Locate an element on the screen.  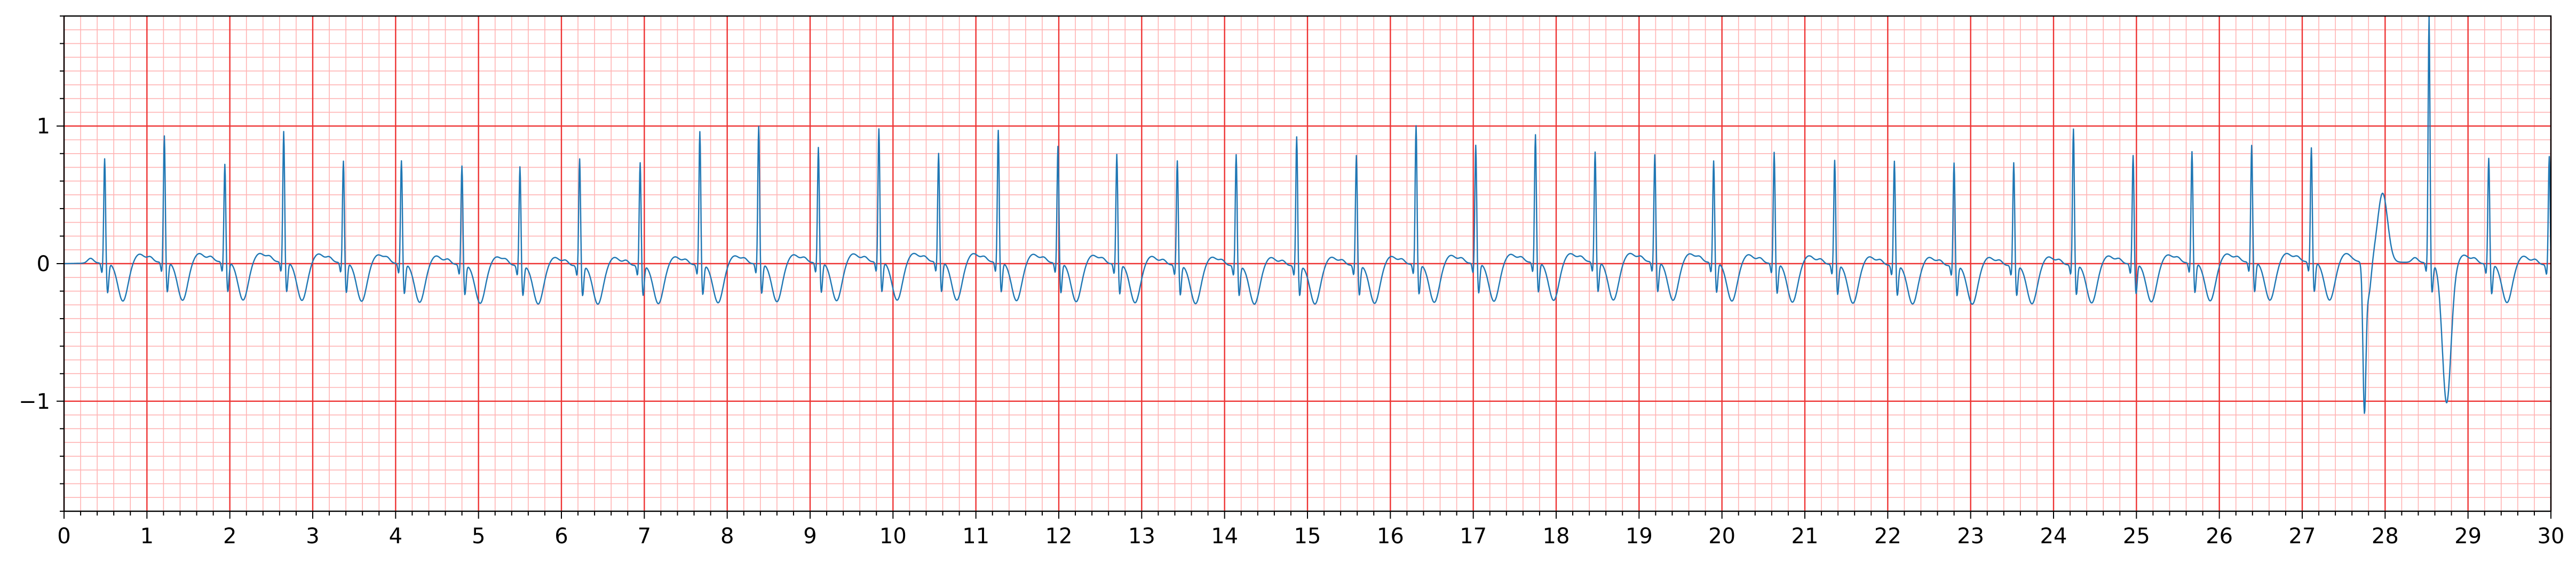
x-tick-label: 7 is located at coordinates (644, 536).